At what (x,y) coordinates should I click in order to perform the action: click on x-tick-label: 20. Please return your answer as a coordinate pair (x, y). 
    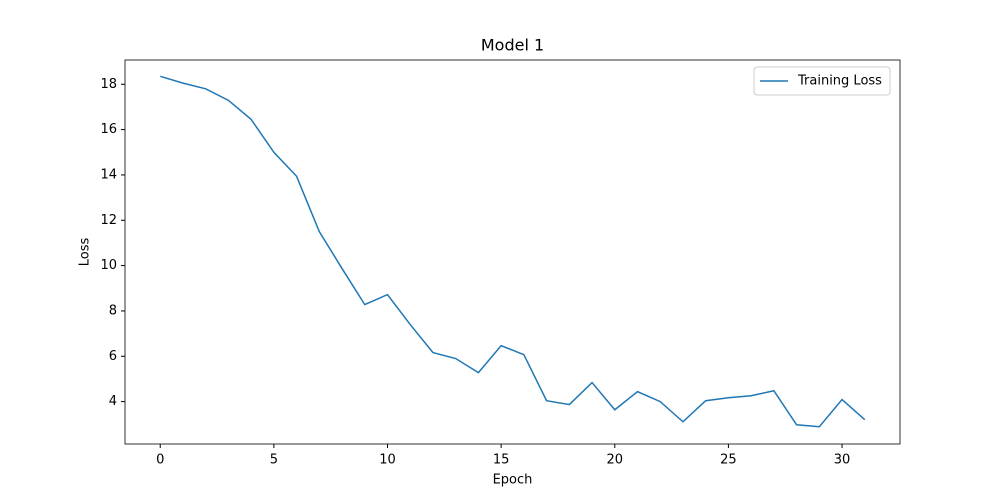
    Looking at the image, I should click on (614, 460).